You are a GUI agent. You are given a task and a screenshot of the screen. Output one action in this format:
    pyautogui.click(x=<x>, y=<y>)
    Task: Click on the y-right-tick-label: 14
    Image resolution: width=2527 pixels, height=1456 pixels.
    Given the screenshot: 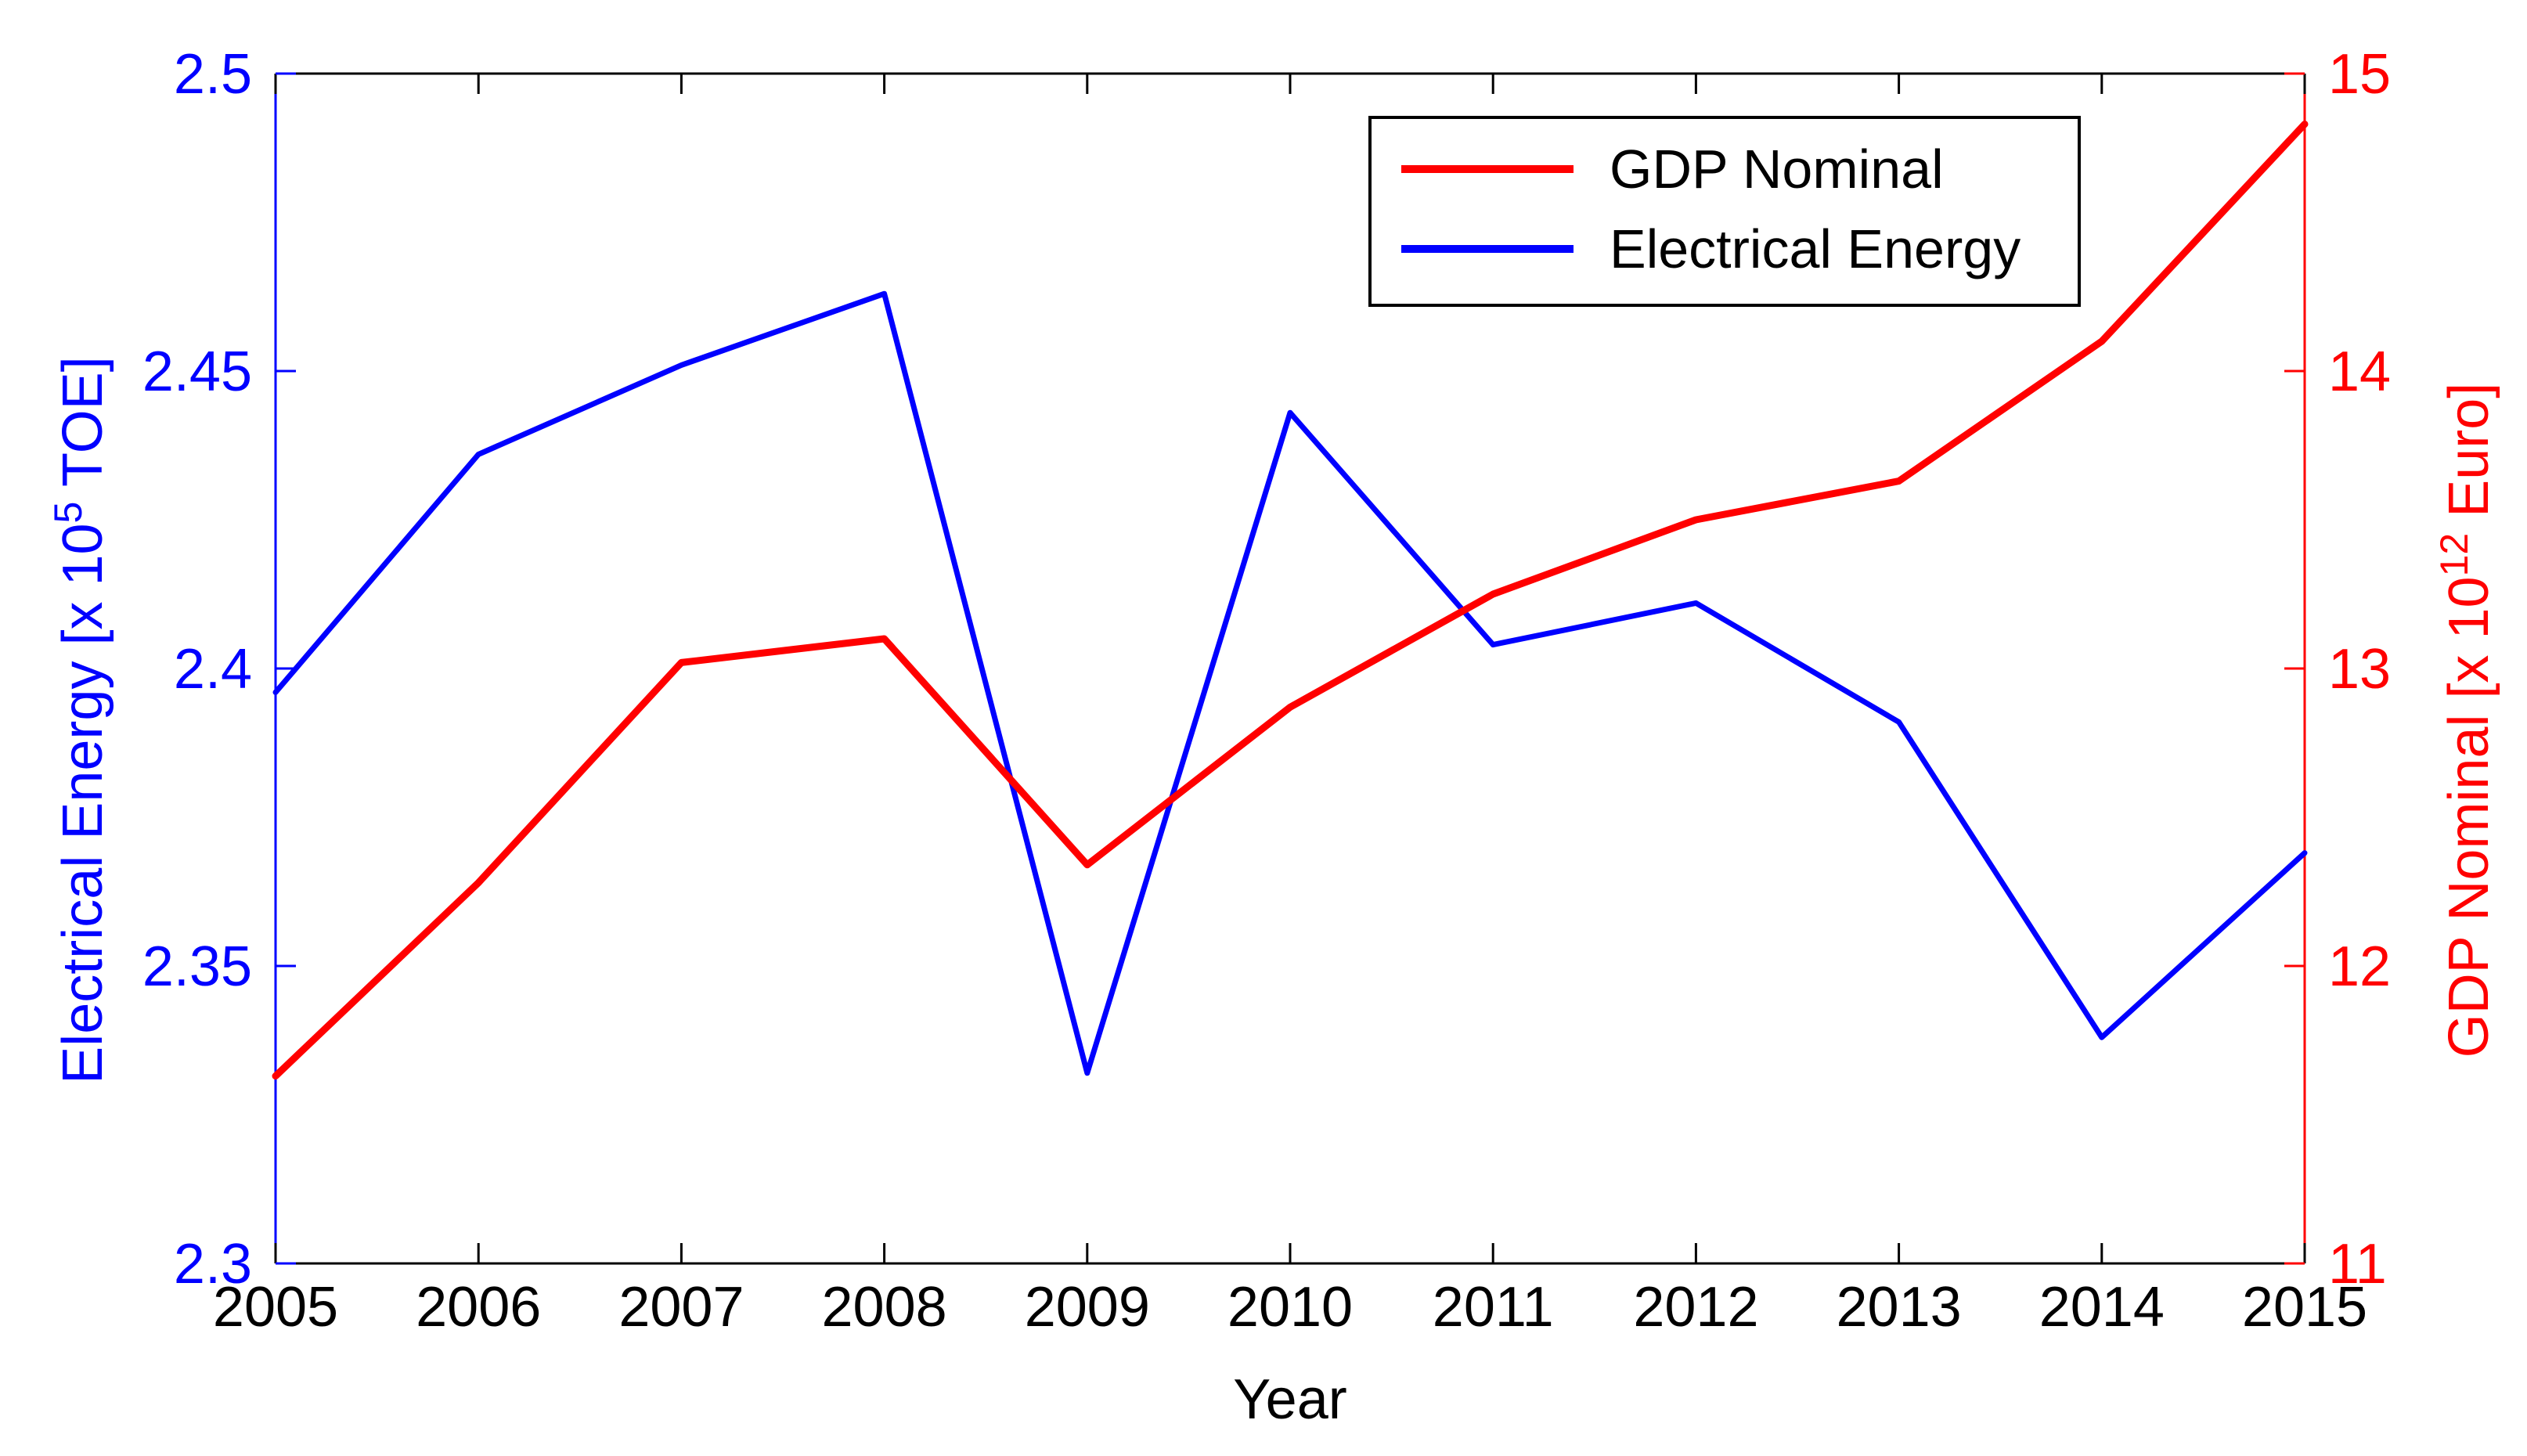 What is the action you would take?
    pyautogui.click(x=2359, y=372)
    